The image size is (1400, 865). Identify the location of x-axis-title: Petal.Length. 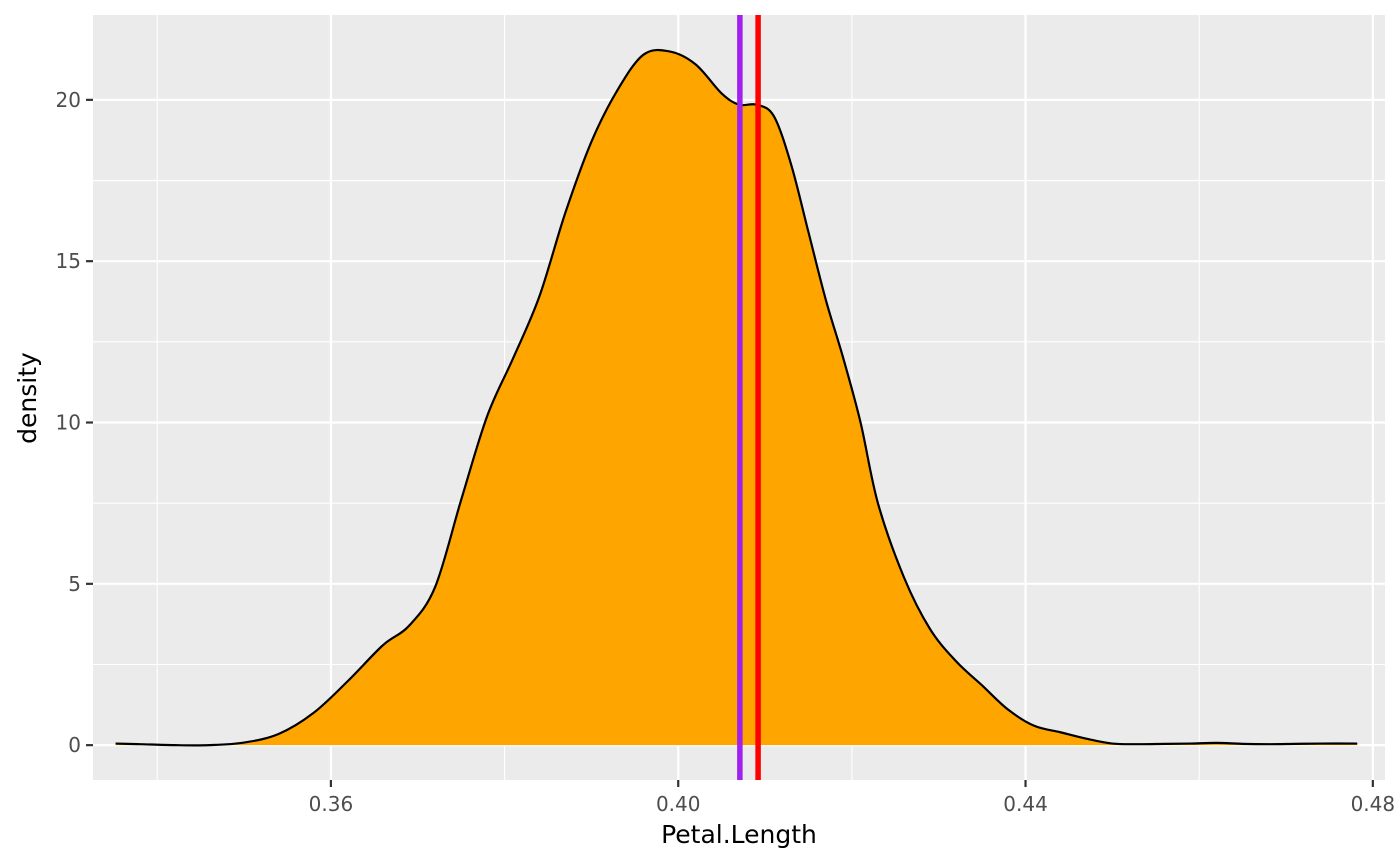
(739, 834).